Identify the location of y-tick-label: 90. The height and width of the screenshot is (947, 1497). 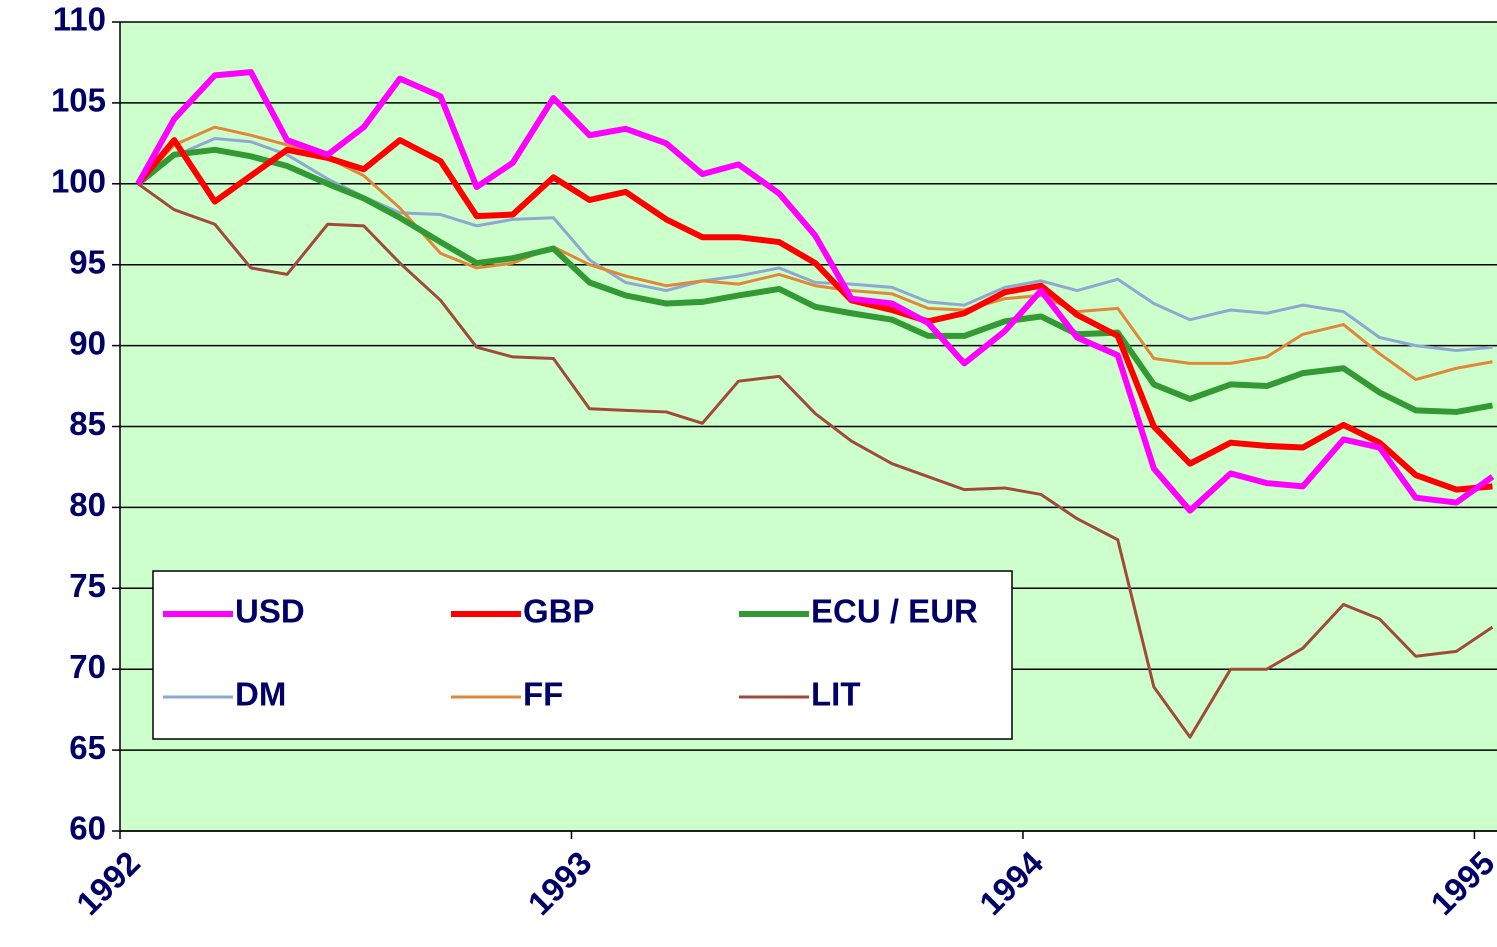
(87, 342).